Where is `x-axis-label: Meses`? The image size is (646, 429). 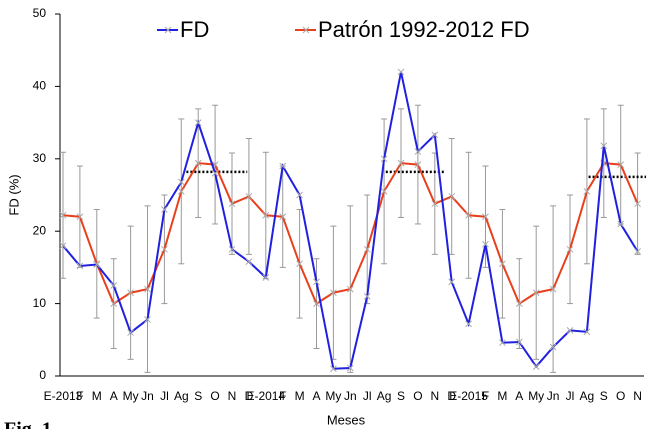
x-axis-label: Meses is located at coordinates (346, 419).